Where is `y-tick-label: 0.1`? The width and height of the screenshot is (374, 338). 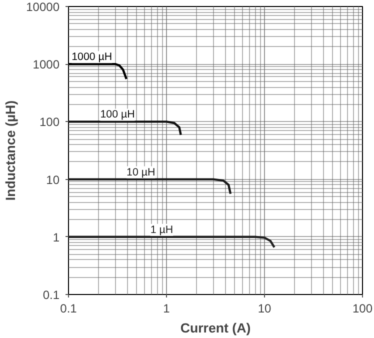
y-tick-label: 0.1 is located at coordinates (51, 295).